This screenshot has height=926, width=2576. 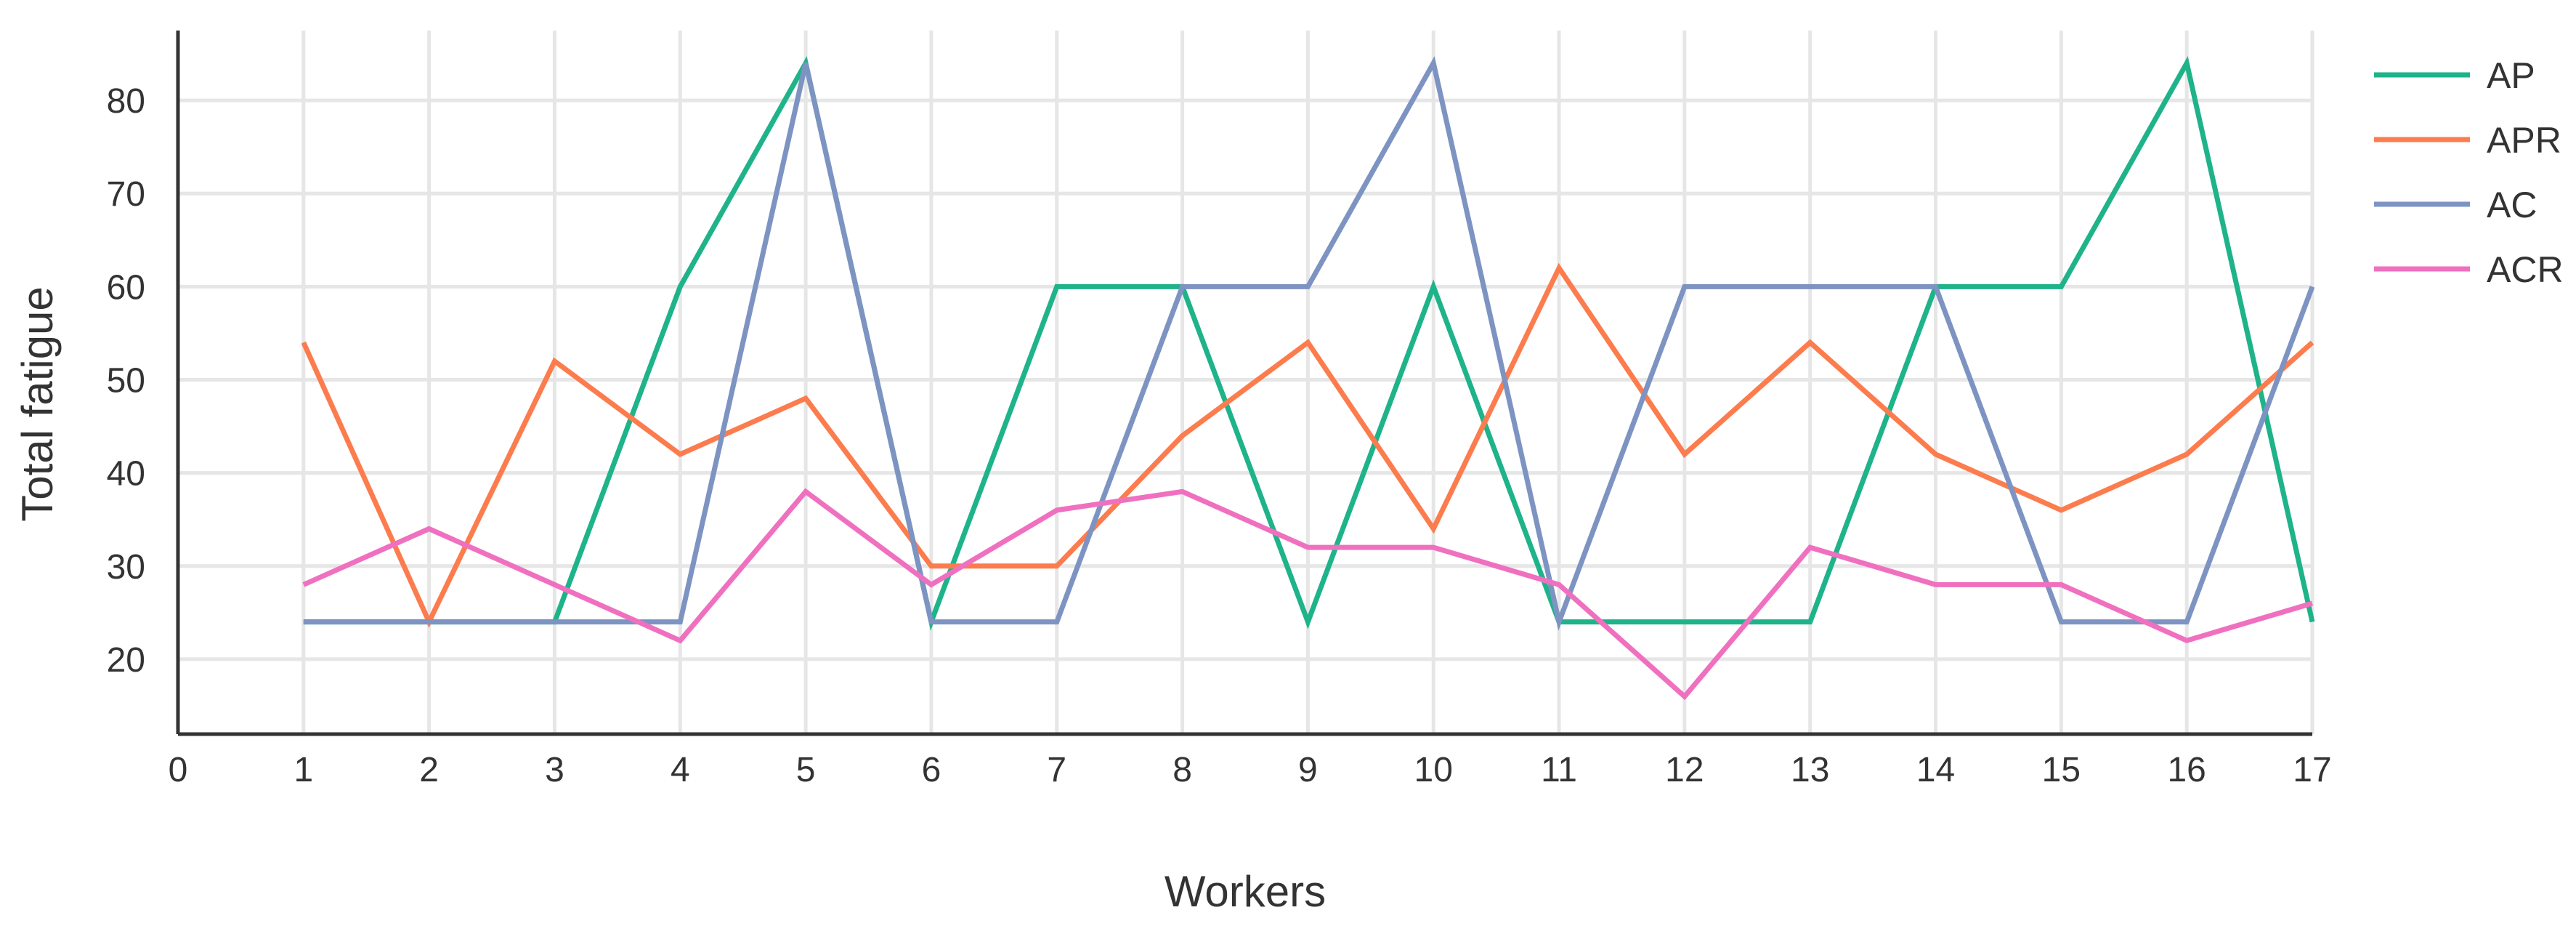 What do you see at coordinates (126, 287) in the screenshot?
I see `y-tick-label: 60` at bounding box center [126, 287].